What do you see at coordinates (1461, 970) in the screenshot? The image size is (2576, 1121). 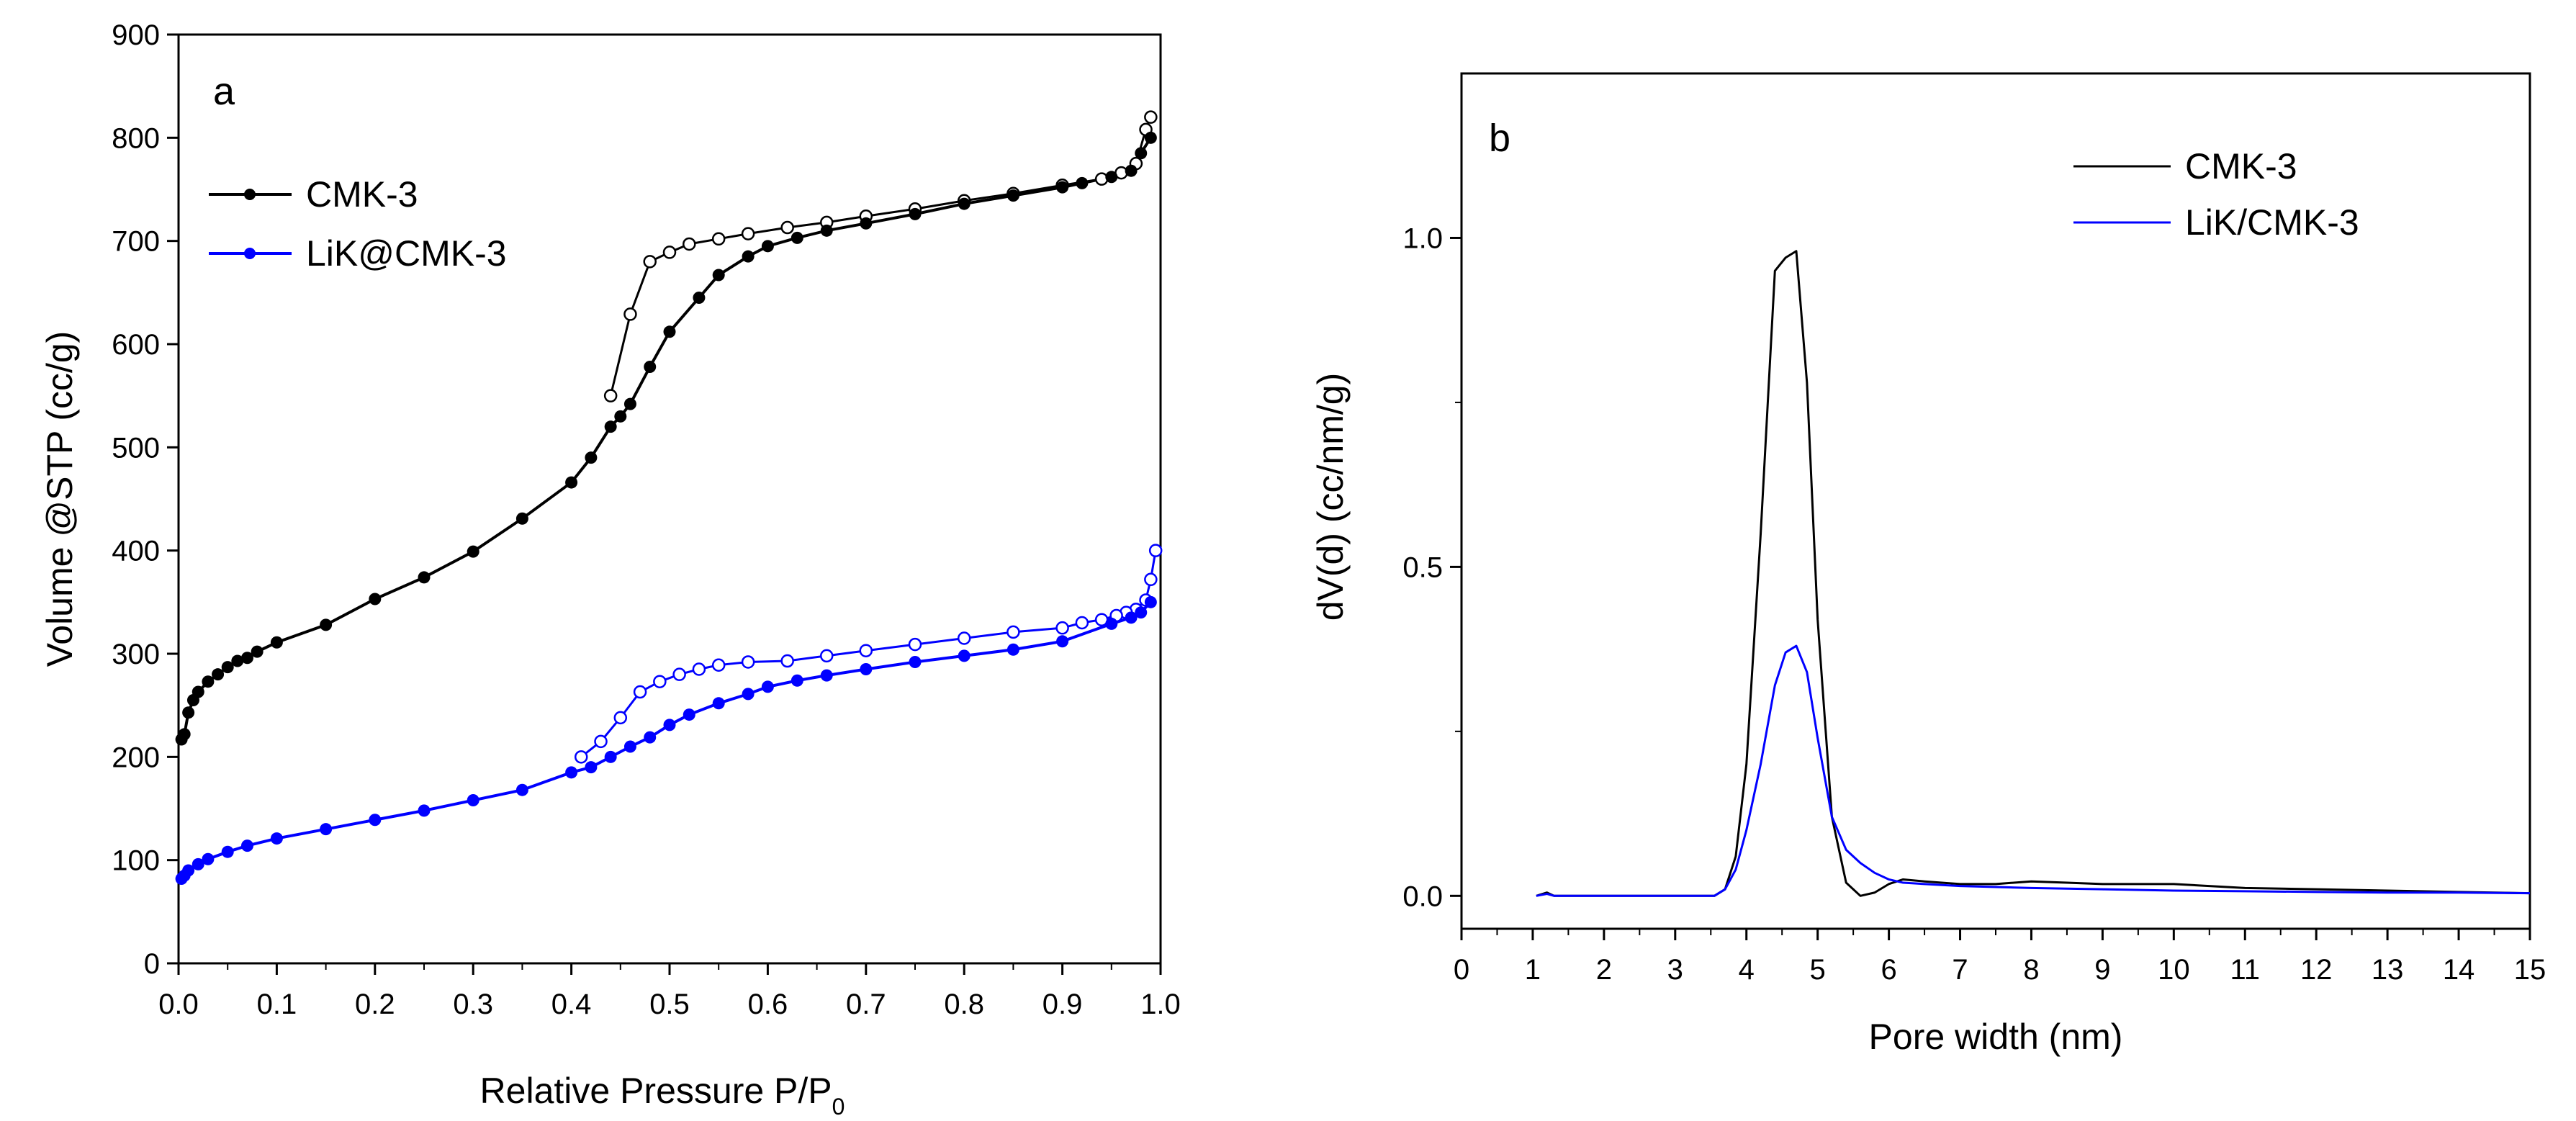 I see `x-tick-label: 0` at bounding box center [1461, 970].